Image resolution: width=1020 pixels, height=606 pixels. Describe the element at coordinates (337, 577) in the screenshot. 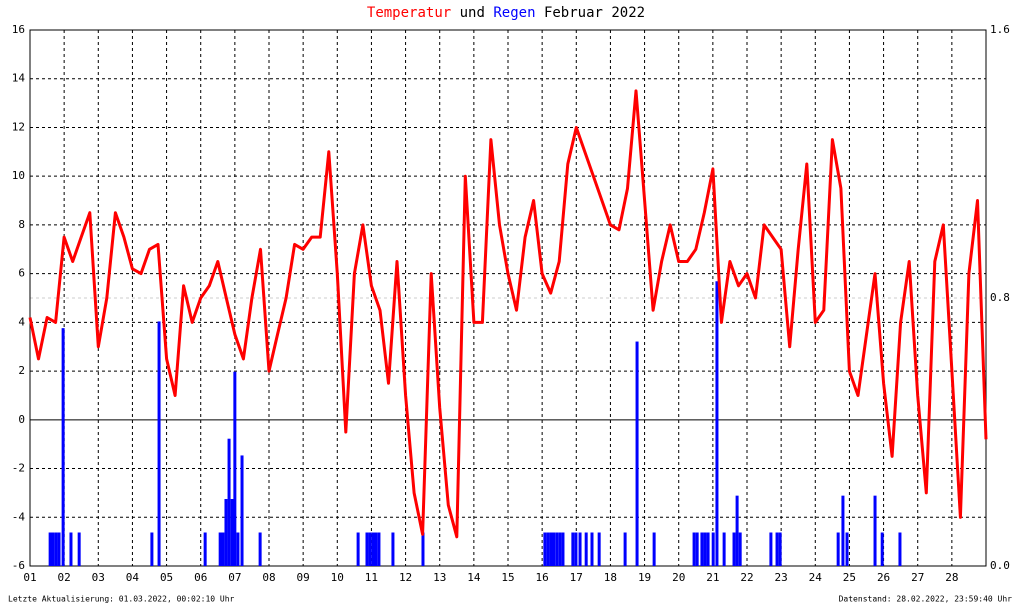

I see `x-tick-label: 10` at that location.